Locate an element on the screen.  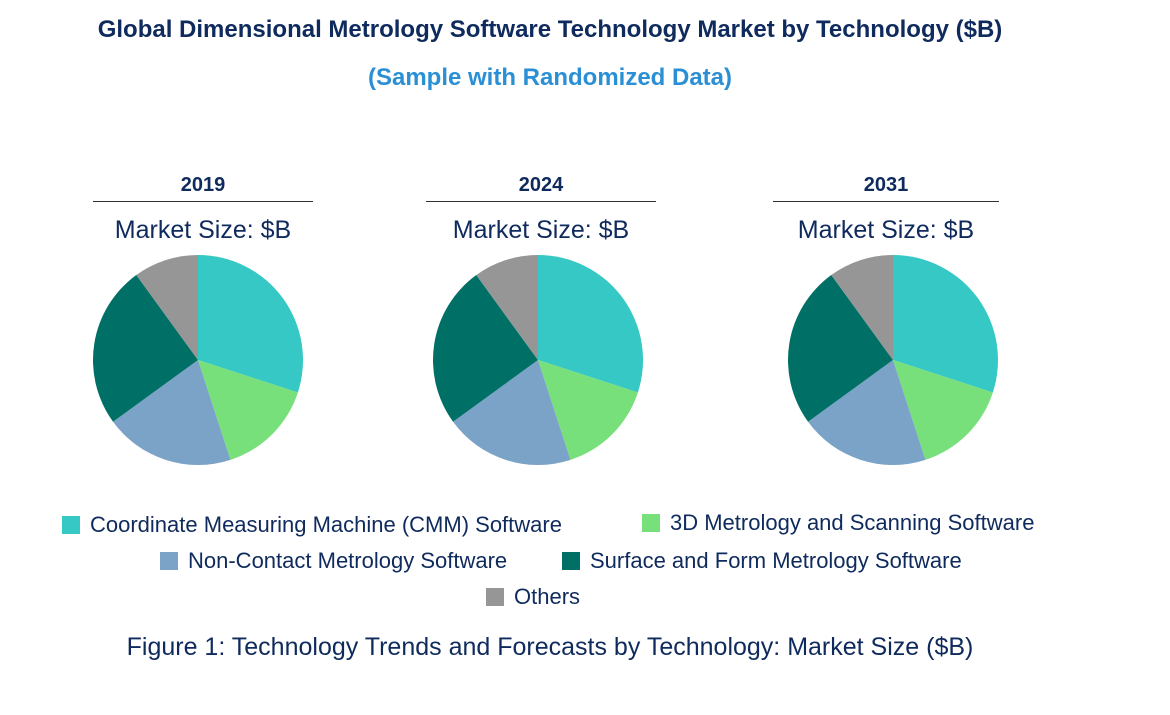
legend-item-3d: 3D Metrology and Scanning Software is located at coordinates (838, 523).